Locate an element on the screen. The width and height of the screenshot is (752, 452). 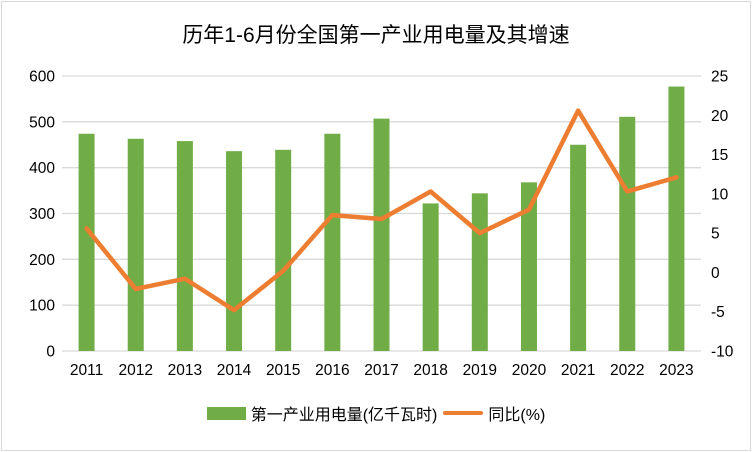
right-axis-tick-label: 25 is located at coordinates (719, 77).